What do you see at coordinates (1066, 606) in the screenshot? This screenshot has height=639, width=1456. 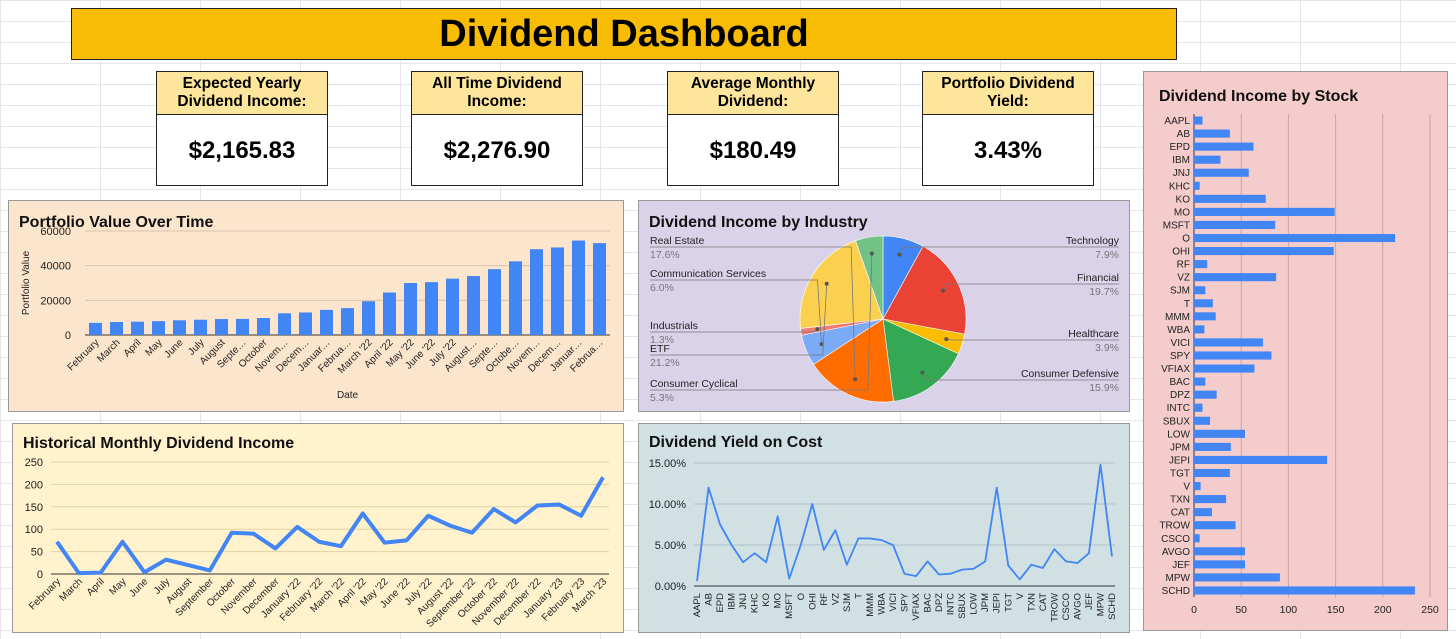 I see `x-tick-label: CSCO` at bounding box center [1066, 606].